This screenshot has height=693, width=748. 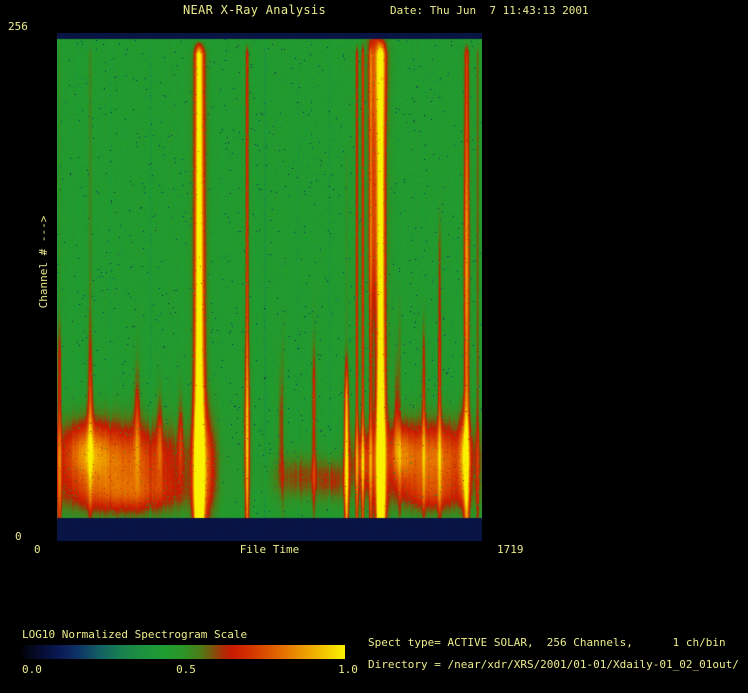 What do you see at coordinates (32, 669) in the screenshot?
I see `colorbar-tick-0: 0.0` at bounding box center [32, 669].